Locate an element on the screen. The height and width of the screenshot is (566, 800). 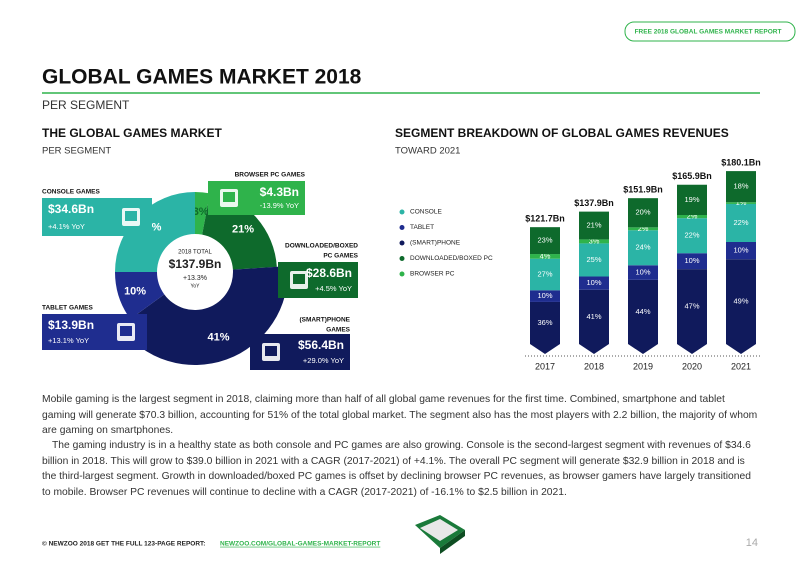
segment-label: 25% is located at coordinates (593, 259).